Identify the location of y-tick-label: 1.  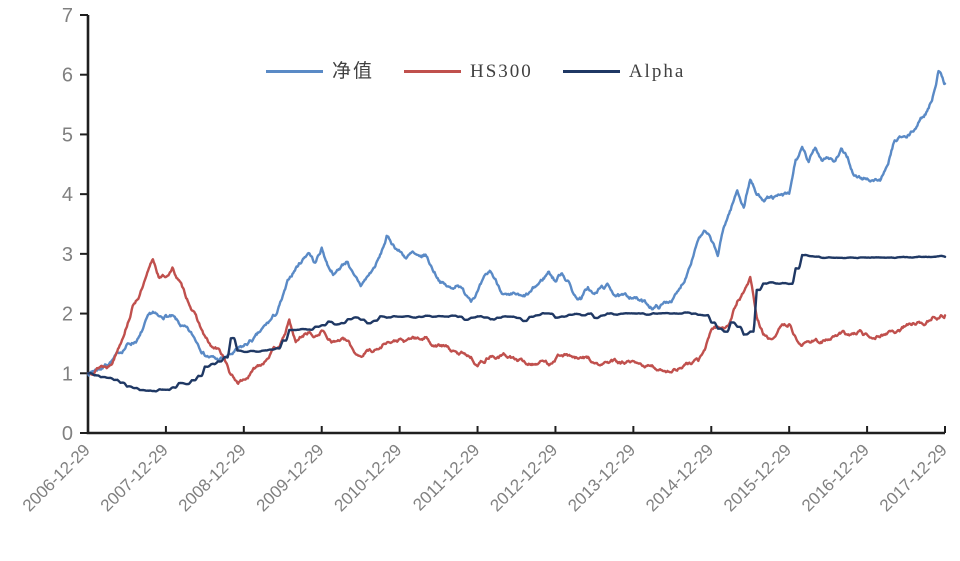
(67, 374).